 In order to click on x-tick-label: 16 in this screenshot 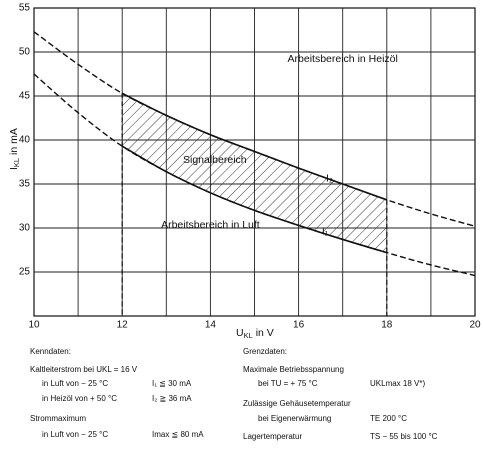, I will do `click(299, 325)`.